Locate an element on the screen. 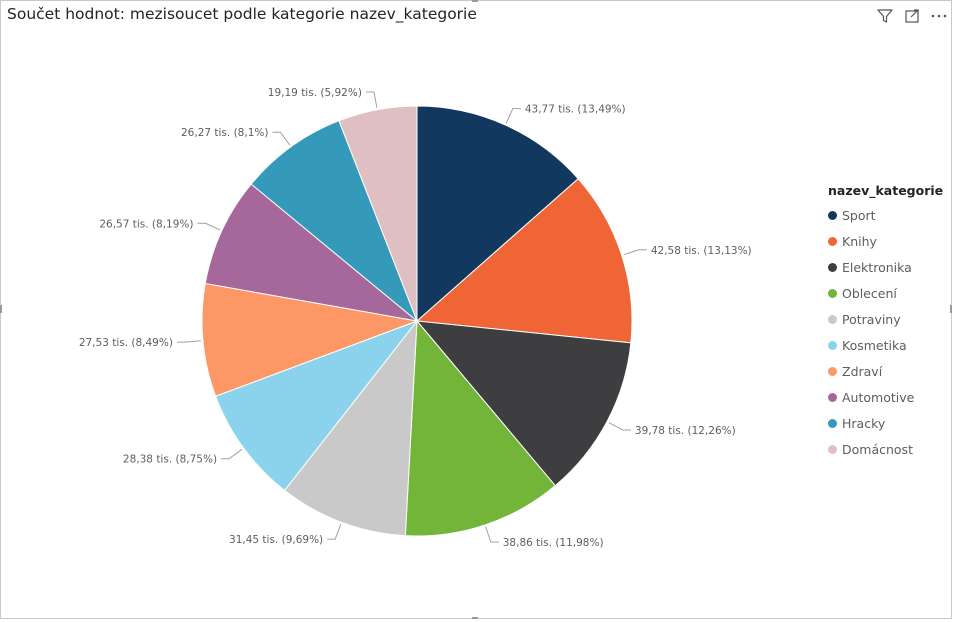  legend-item-knihy: Knihy is located at coordinates (885, 241).